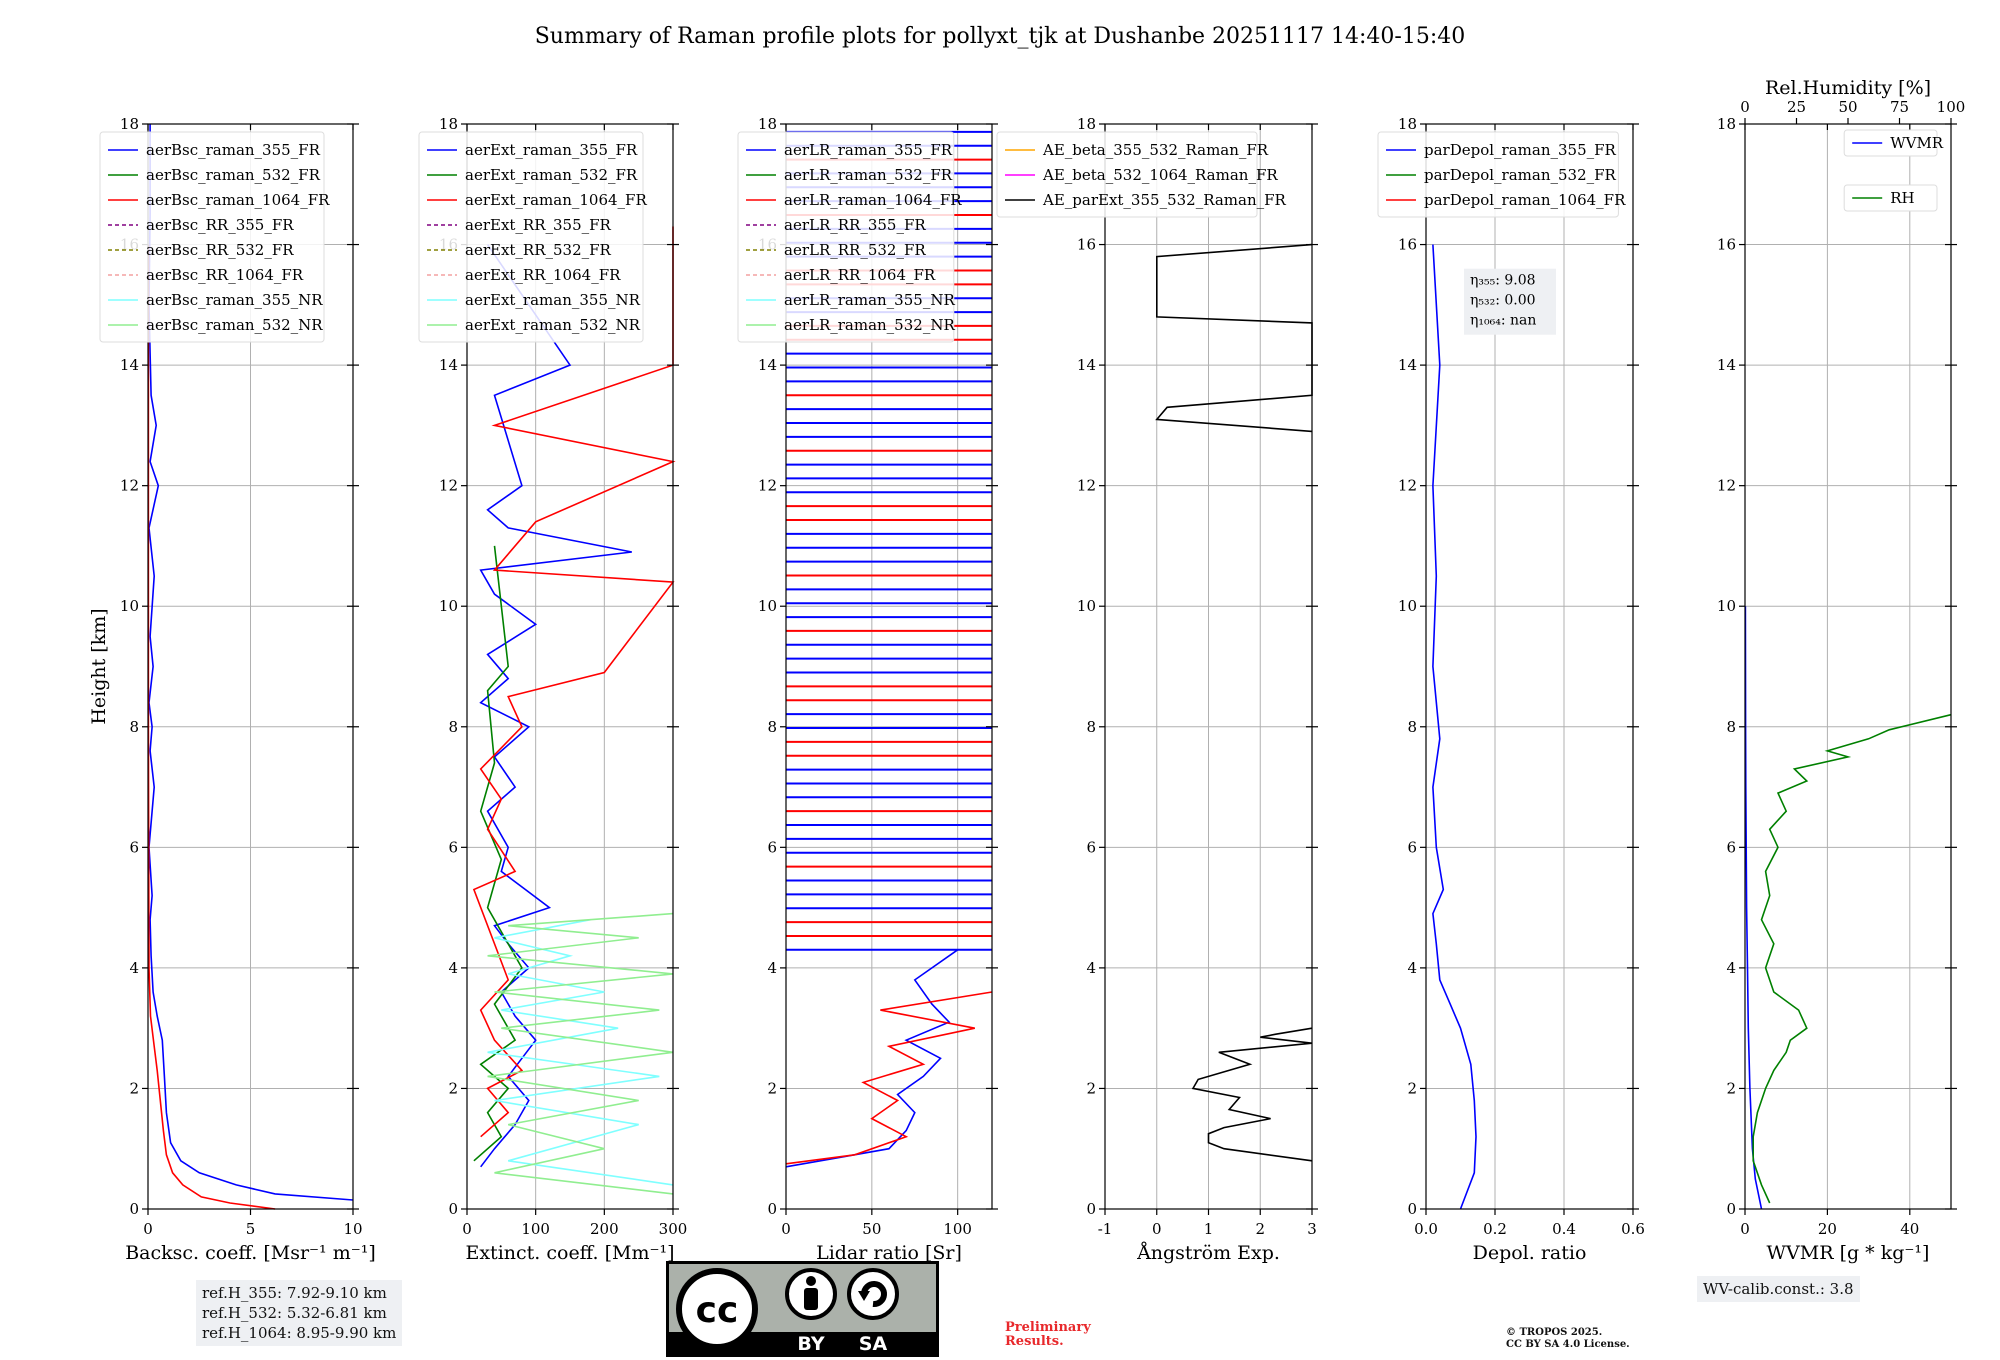 The height and width of the screenshot is (1360, 2000). Describe the element at coordinates (1520, 175) in the screenshot. I see `legend-label: parDepol_raman_532_FR` at that location.